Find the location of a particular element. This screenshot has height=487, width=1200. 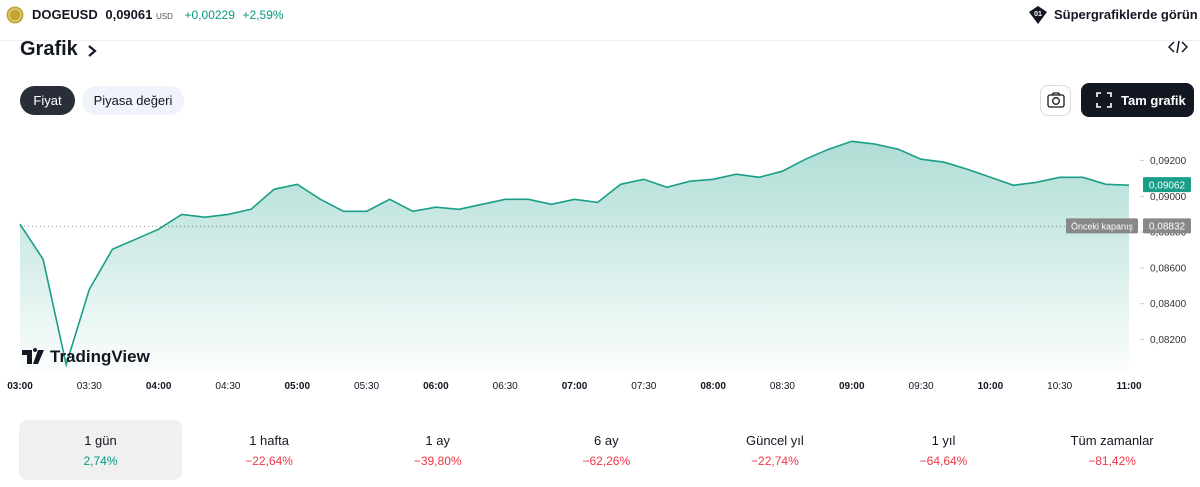

last-price-box is located at coordinates (1167, 185).